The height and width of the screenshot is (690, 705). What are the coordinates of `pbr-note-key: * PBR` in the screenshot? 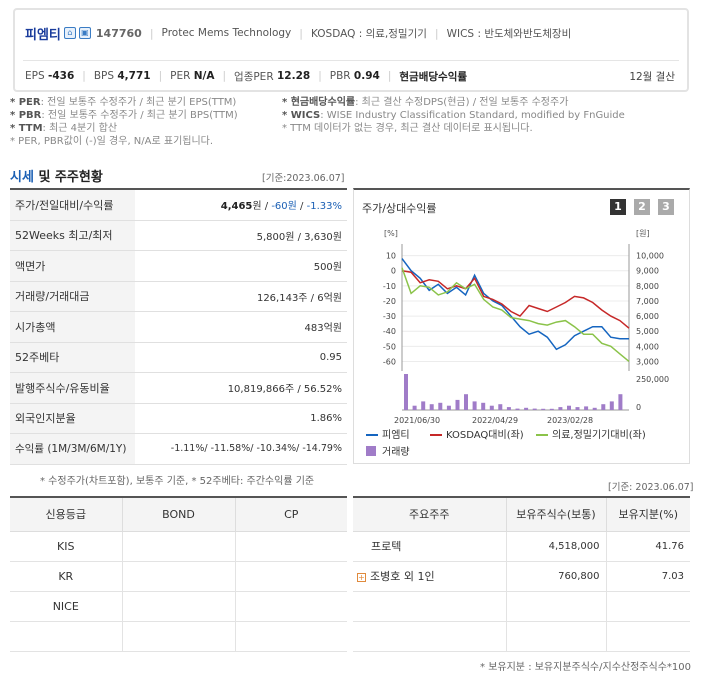 It's located at (26, 115).